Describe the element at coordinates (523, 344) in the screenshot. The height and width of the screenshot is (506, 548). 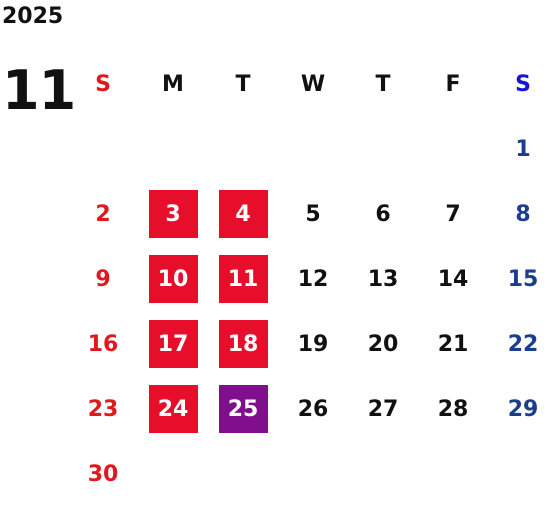
I see `day-number: 22` at that location.